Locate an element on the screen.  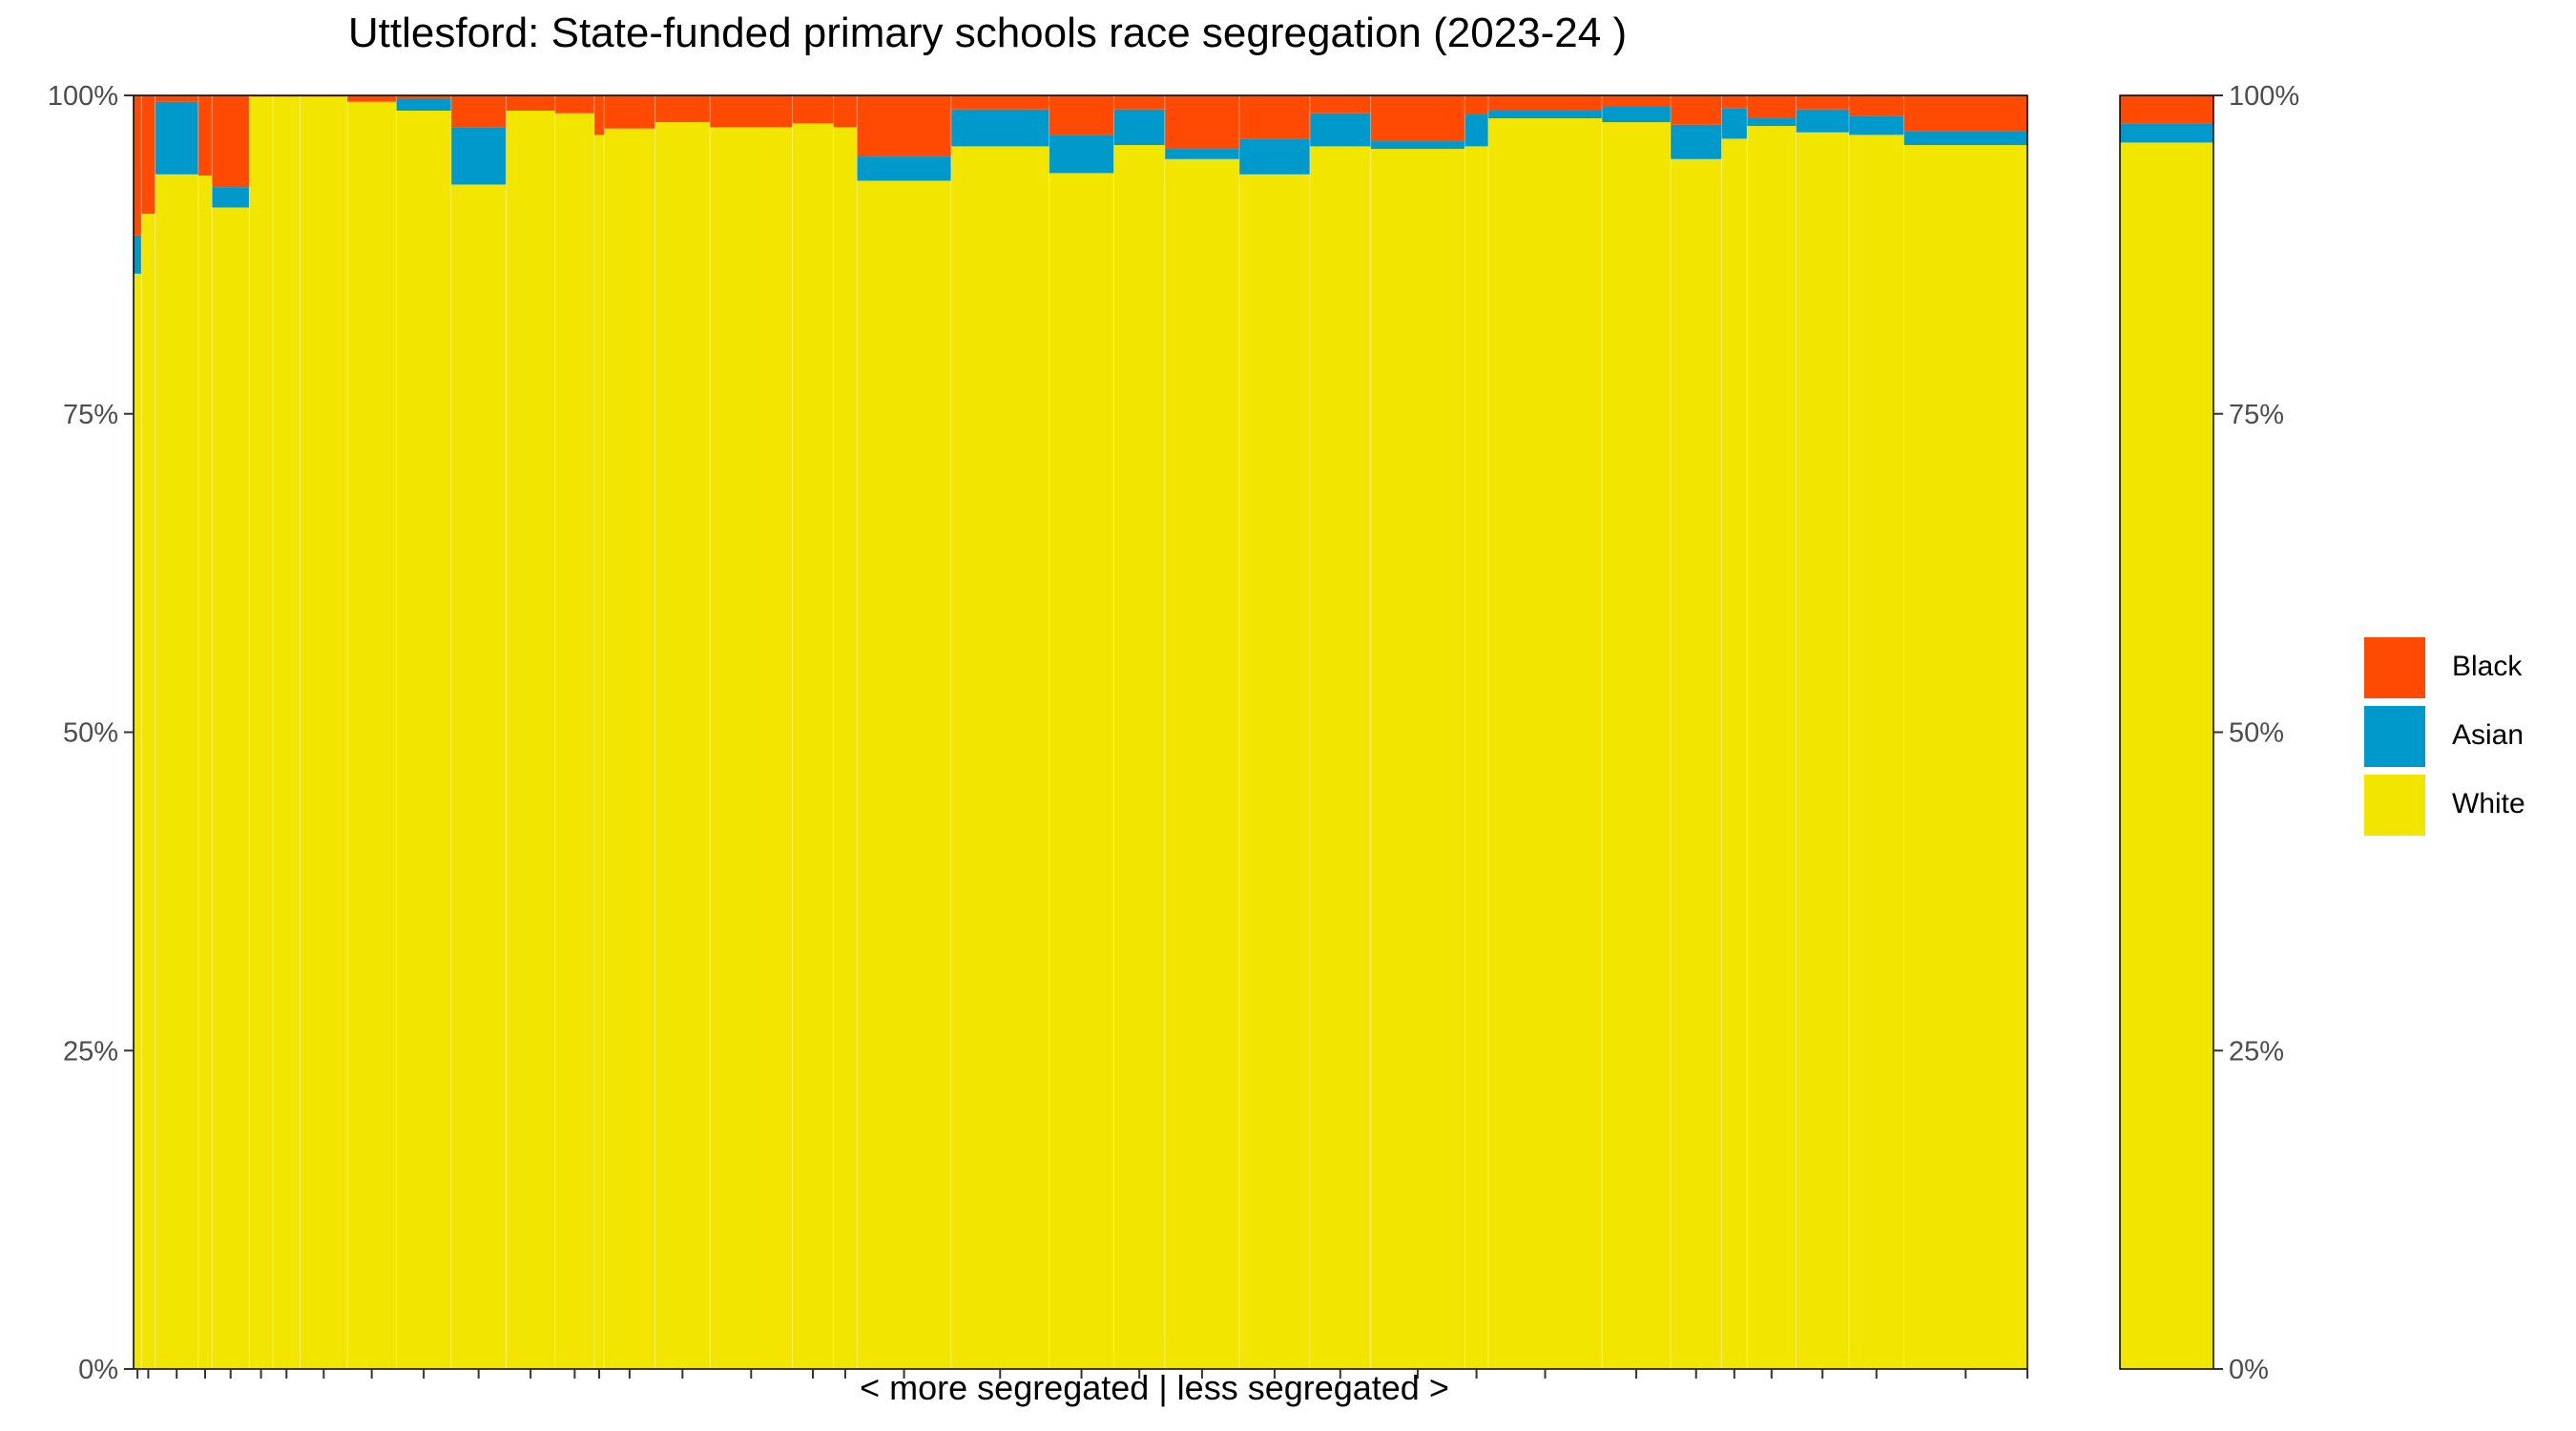
legend-item-white: White is located at coordinates (2469, 805).